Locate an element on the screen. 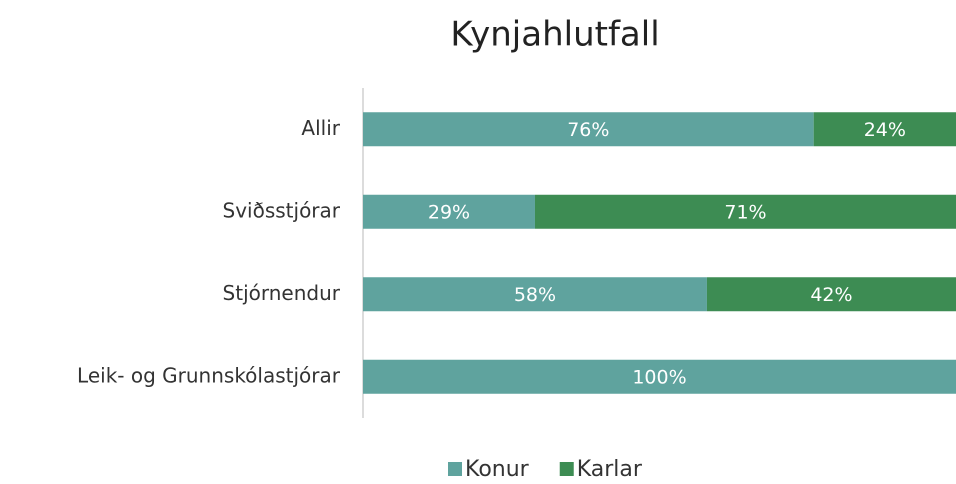 The width and height of the screenshot is (956, 484). data-label: 29% is located at coordinates (449, 212).